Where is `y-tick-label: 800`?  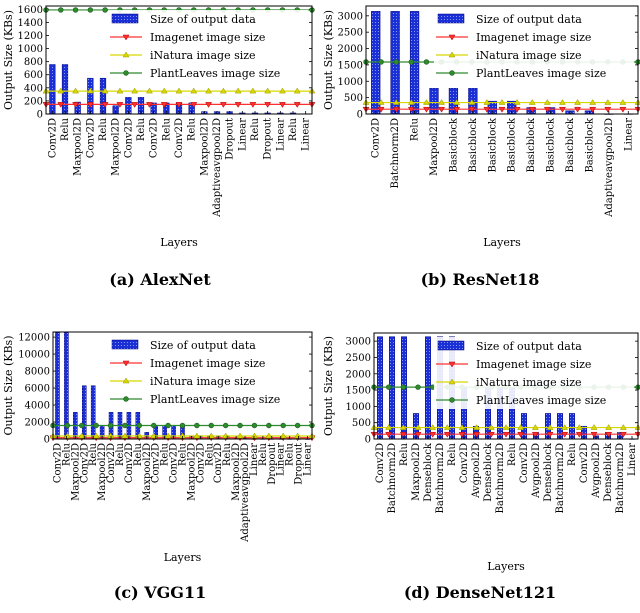
y-tick-label: 800 is located at coordinates (33, 62).